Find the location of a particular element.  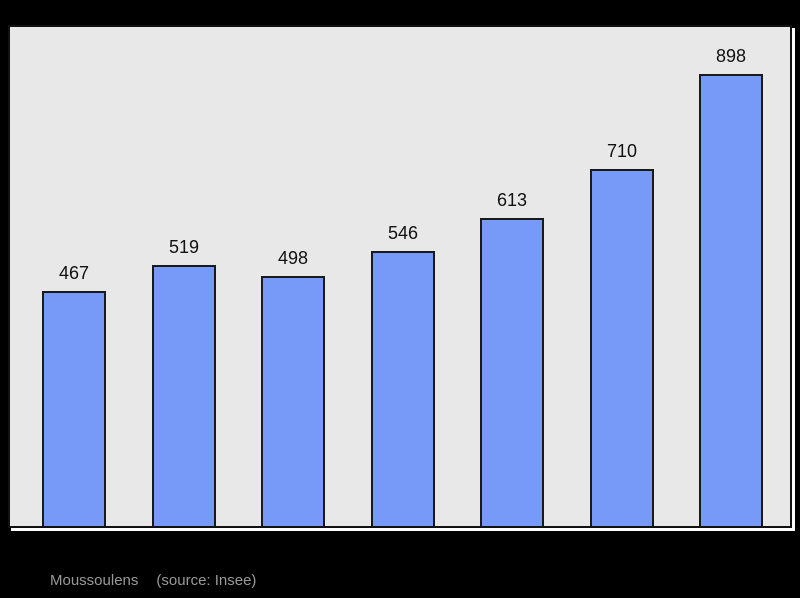

bar-value-label: 710 is located at coordinates (622, 151).